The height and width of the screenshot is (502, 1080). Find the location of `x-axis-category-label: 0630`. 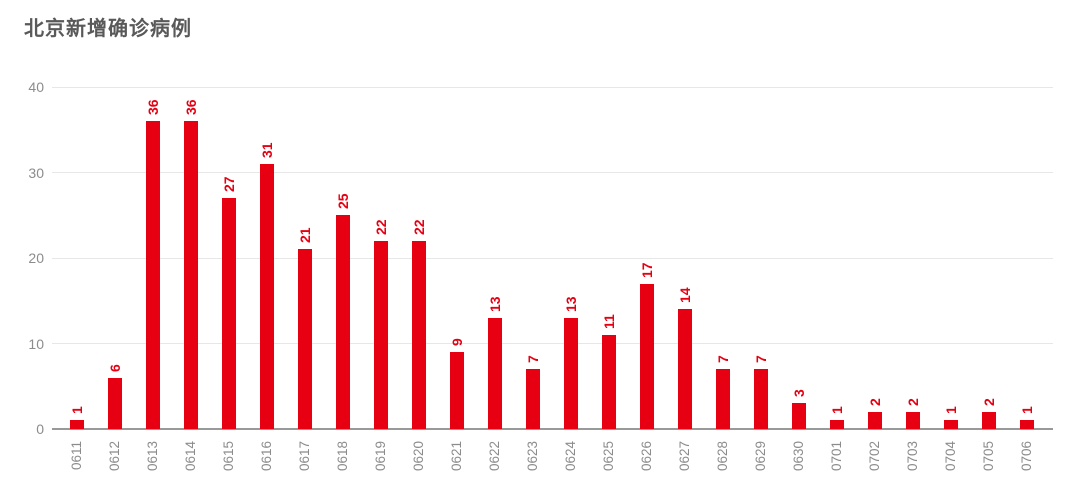

x-axis-category-label: 0630 is located at coordinates (798, 456).